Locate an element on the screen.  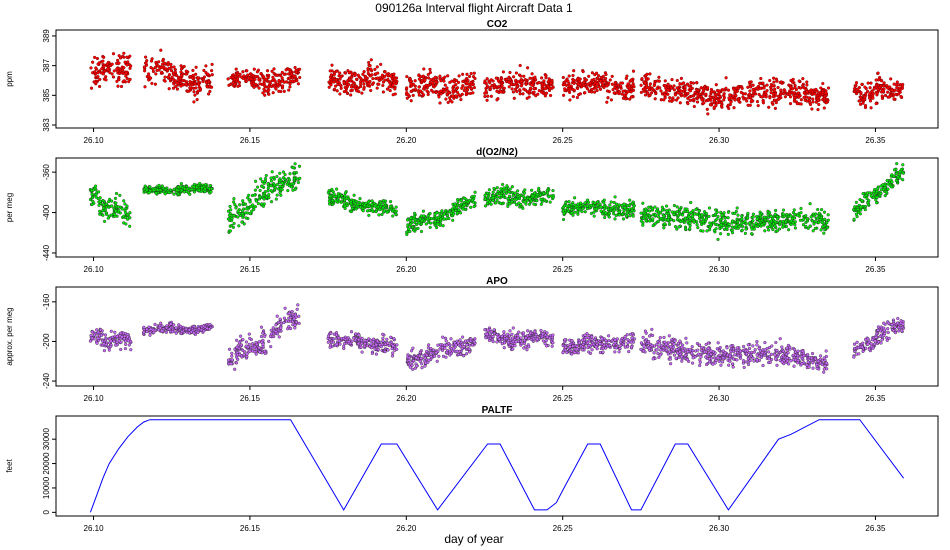
x-tick-label: 26.30 is located at coordinates (719, 140).